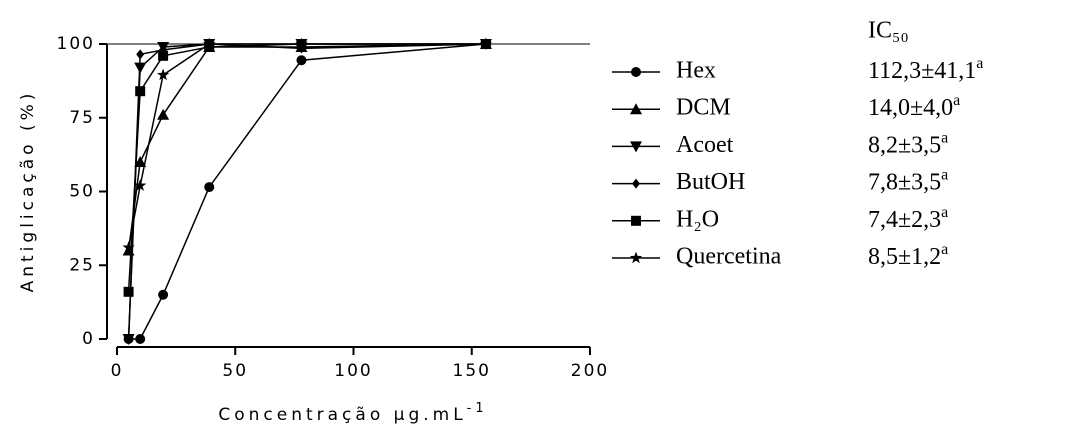  I want to click on ic50-text: 8,2±3,5, so click(904, 145).